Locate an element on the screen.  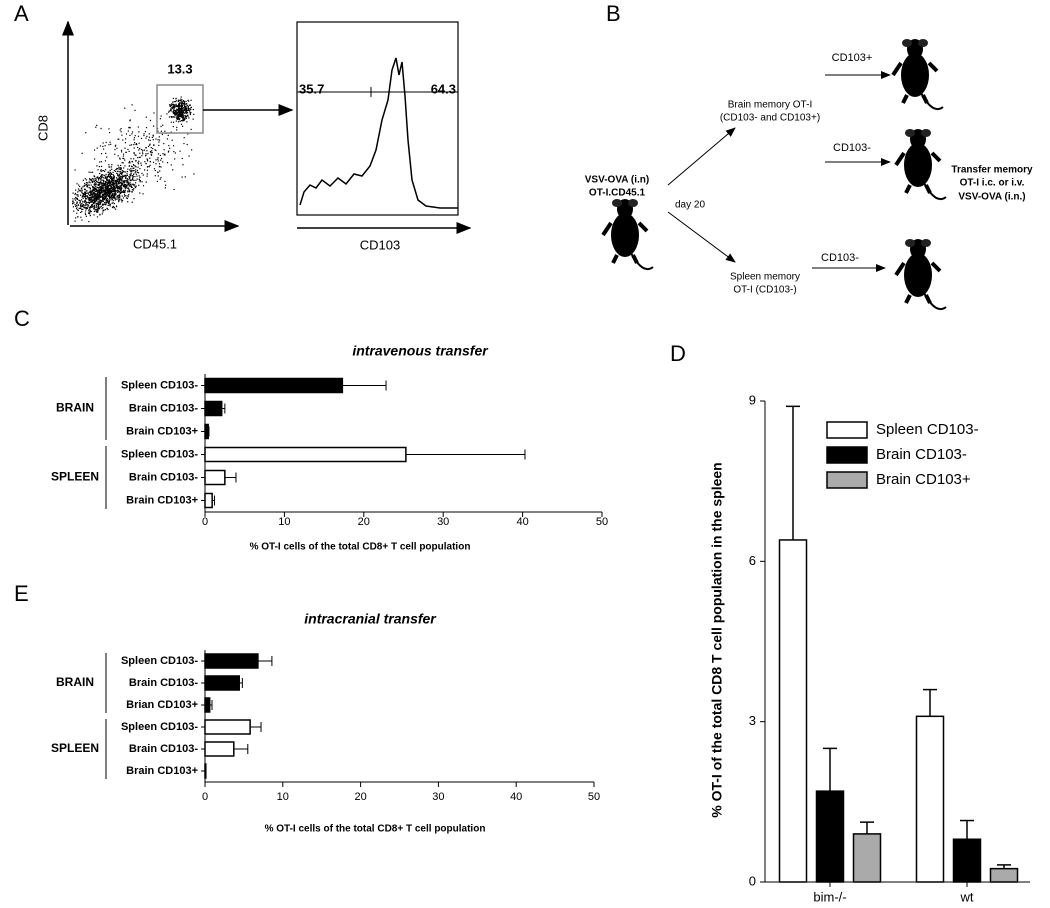
bar is located at coordinates (305, 454).